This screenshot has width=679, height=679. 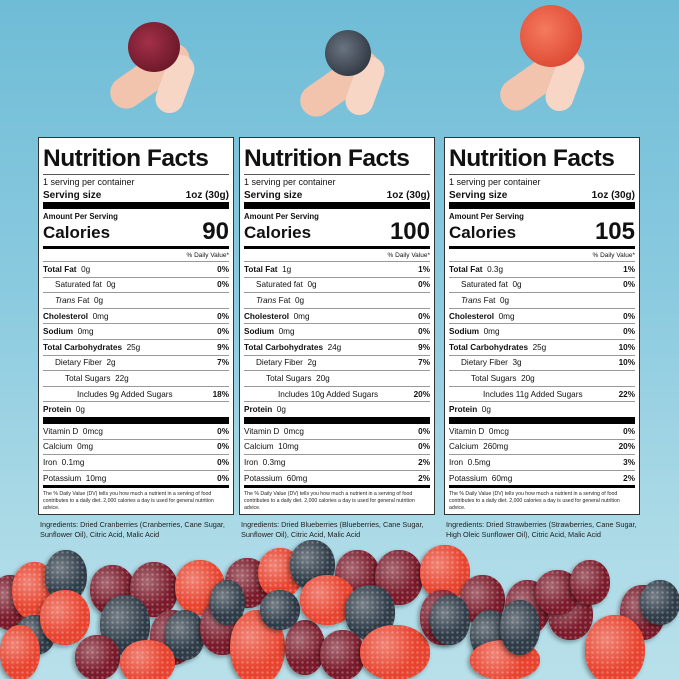 What do you see at coordinates (542, 364) in the screenshot?
I see `nutrient-row: Dietary Fiber 3g 10%` at bounding box center [542, 364].